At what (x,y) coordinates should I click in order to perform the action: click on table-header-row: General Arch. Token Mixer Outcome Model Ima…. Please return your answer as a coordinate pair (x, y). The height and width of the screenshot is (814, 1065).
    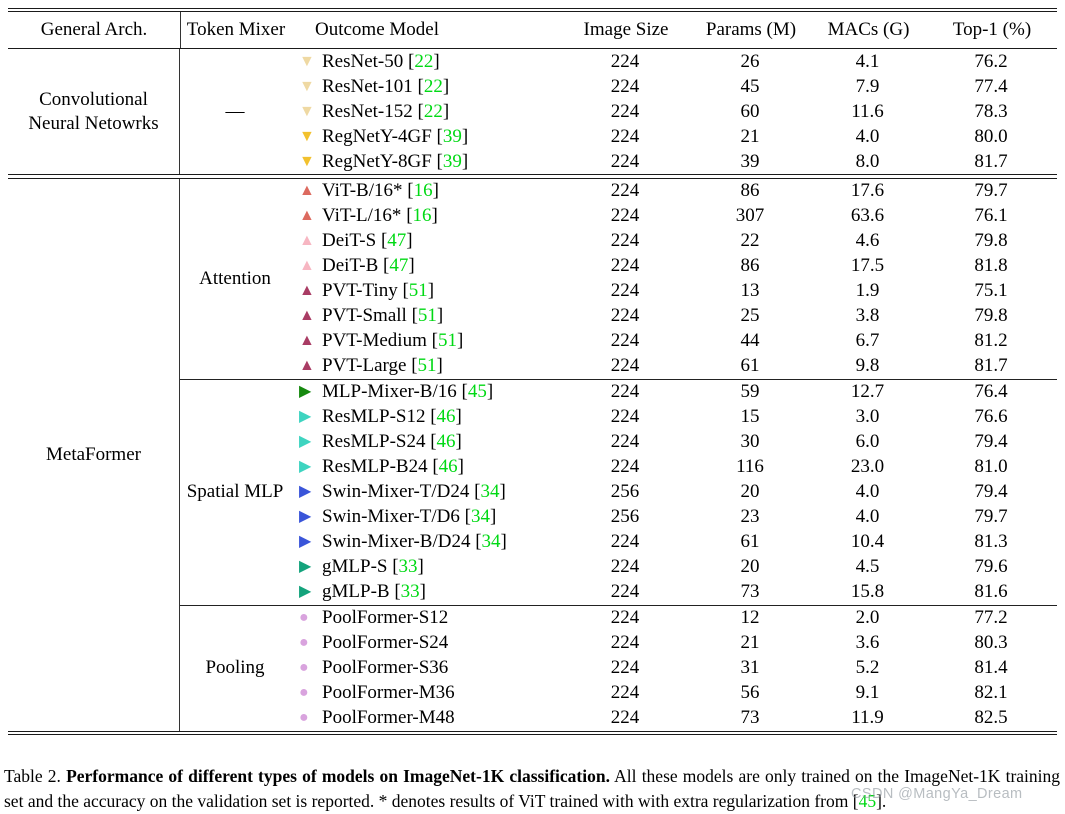
    Looking at the image, I should click on (532, 31).